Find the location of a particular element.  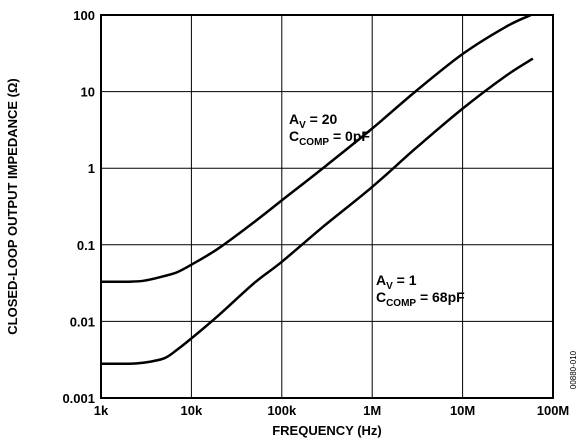

y-tick-label: 100 is located at coordinates (84, 15).